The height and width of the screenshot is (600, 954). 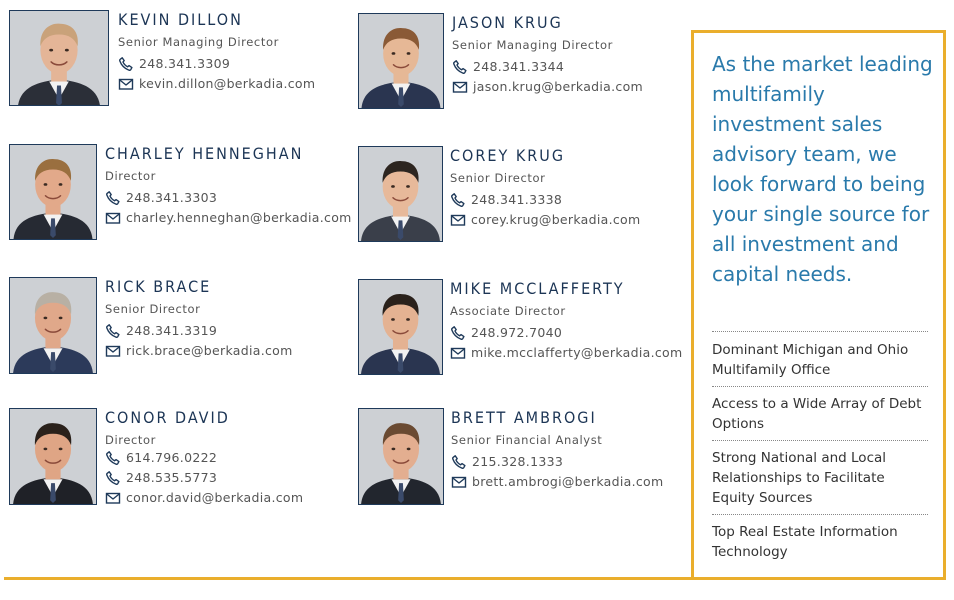 I want to click on email-row: conor.david@berkadia.com, so click(x=204, y=498).